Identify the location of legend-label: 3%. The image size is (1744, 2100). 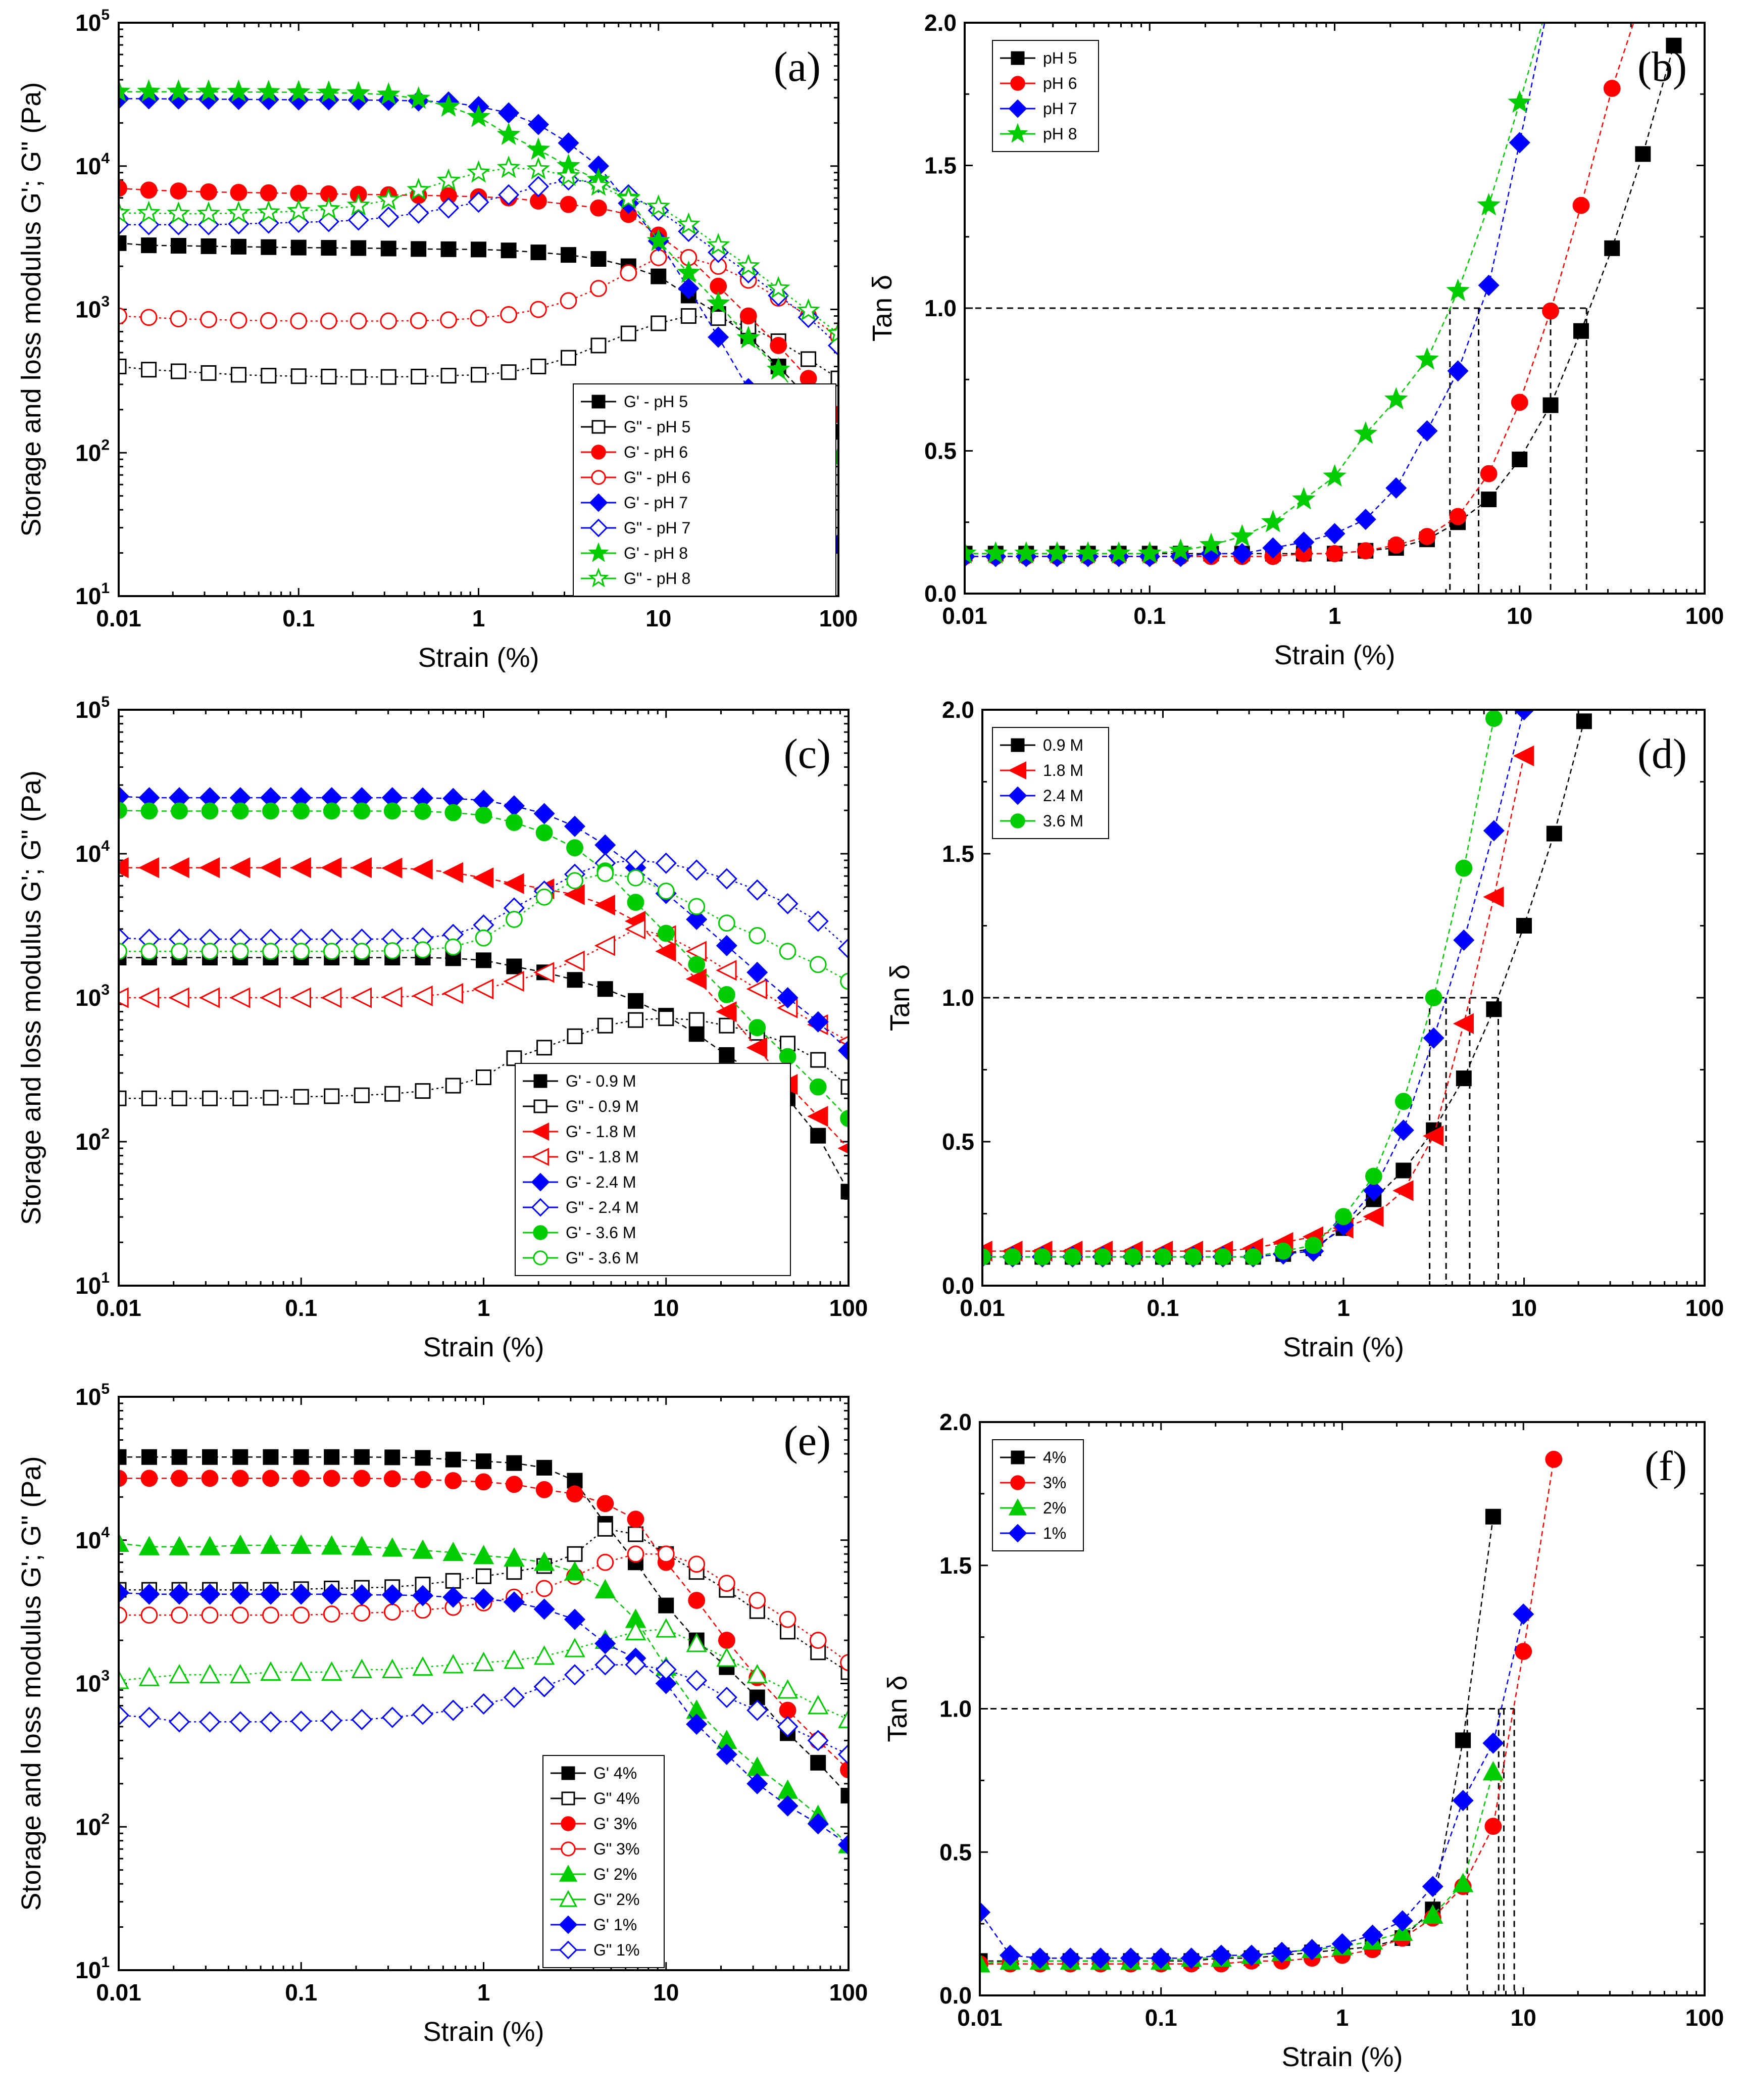
(1054, 1483).